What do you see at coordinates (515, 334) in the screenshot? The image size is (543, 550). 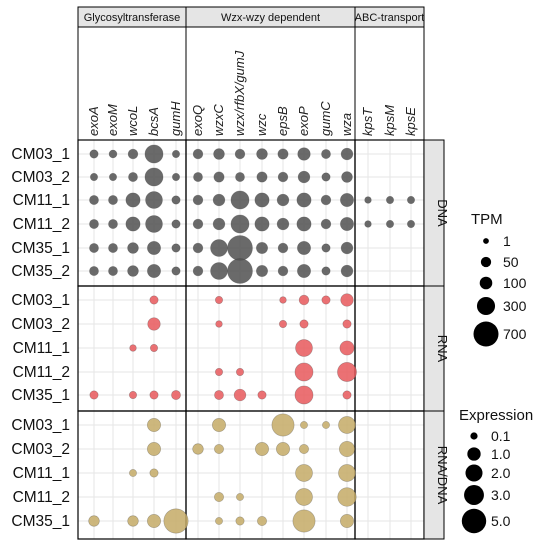 I see `tpm-legend-label: 700` at bounding box center [515, 334].